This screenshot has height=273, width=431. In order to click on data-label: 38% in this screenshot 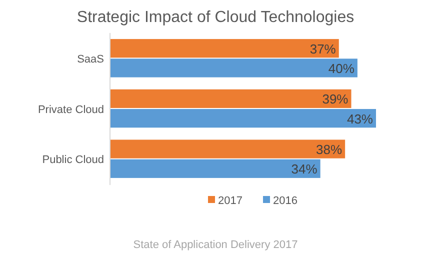, I will do `click(329, 150)`.